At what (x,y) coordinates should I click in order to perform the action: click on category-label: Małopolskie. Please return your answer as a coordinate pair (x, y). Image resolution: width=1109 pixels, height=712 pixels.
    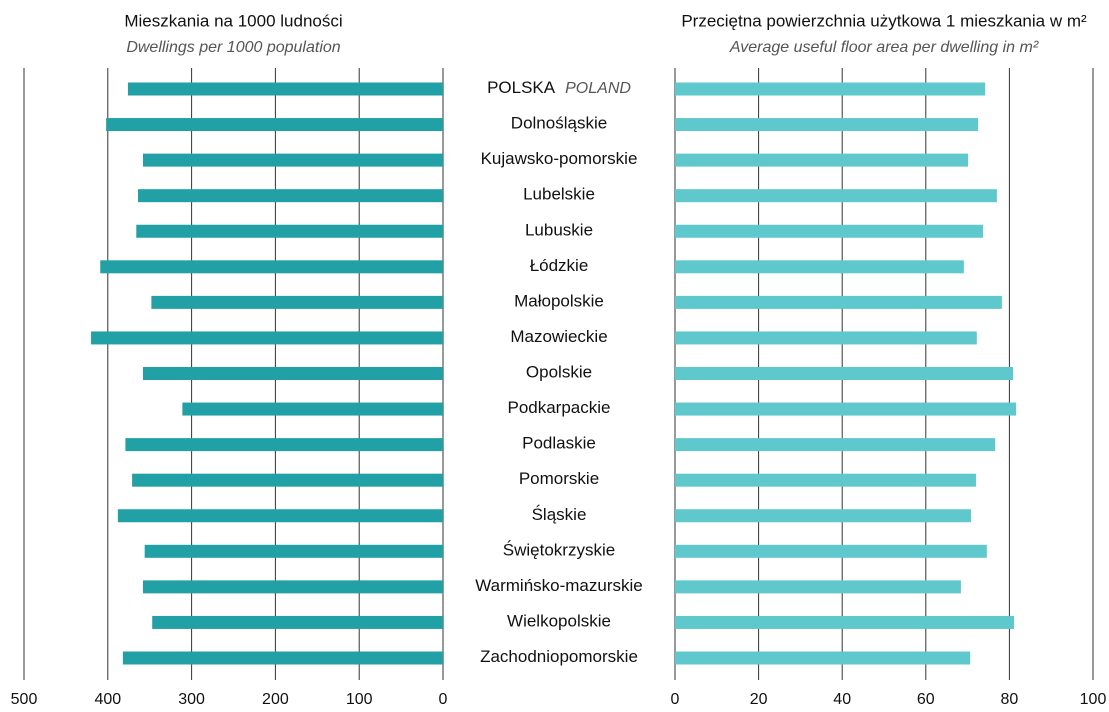
    Looking at the image, I should click on (559, 301).